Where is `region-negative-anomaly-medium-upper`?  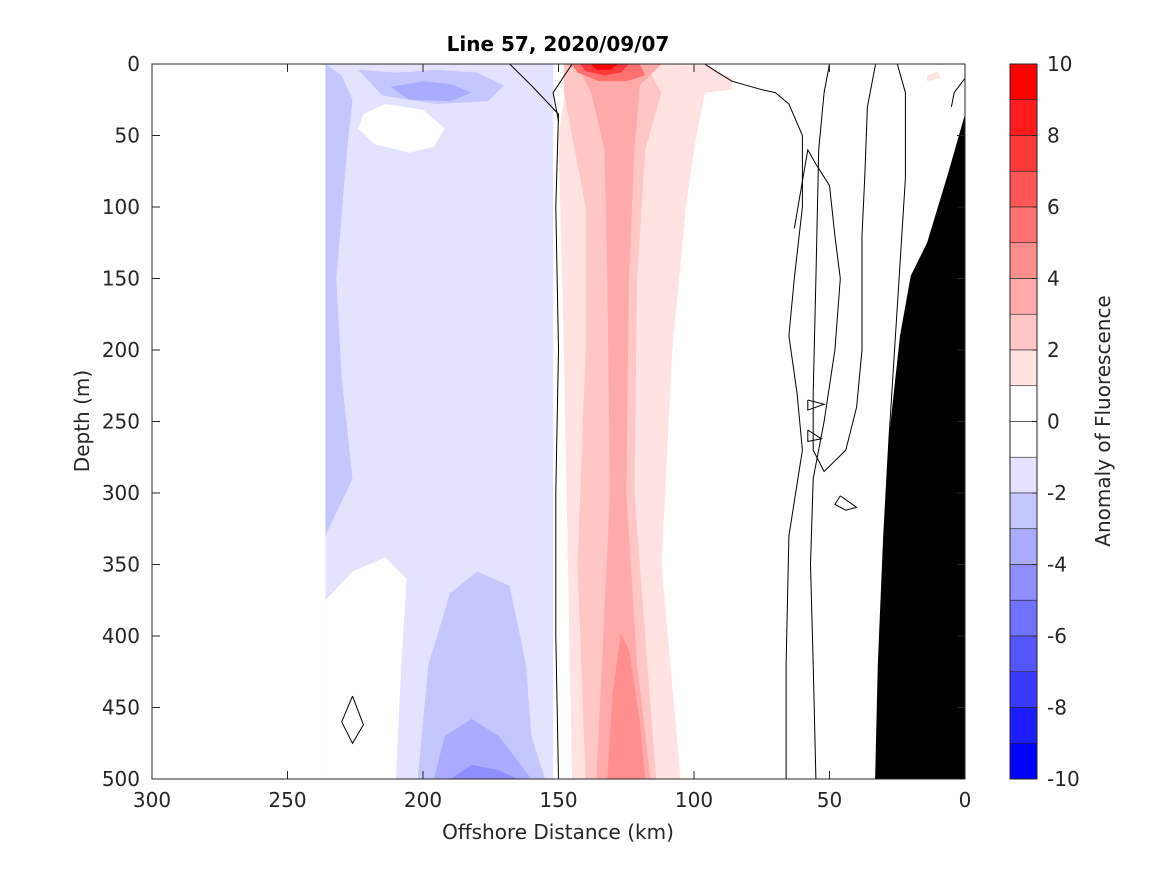 region-negative-anomaly-medium-upper is located at coordinates (339, 300).